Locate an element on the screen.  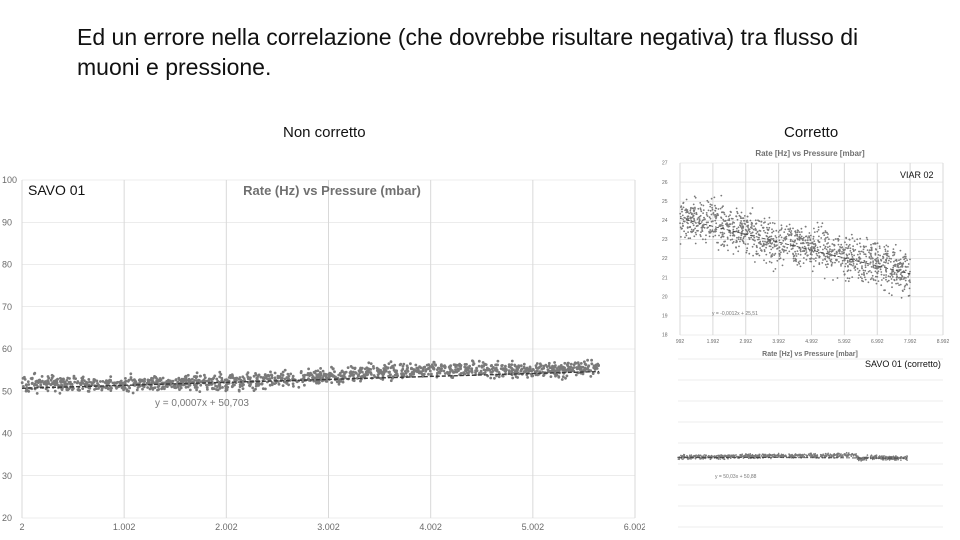
y-tick-label: 24 is located at coordinates (665, 221).